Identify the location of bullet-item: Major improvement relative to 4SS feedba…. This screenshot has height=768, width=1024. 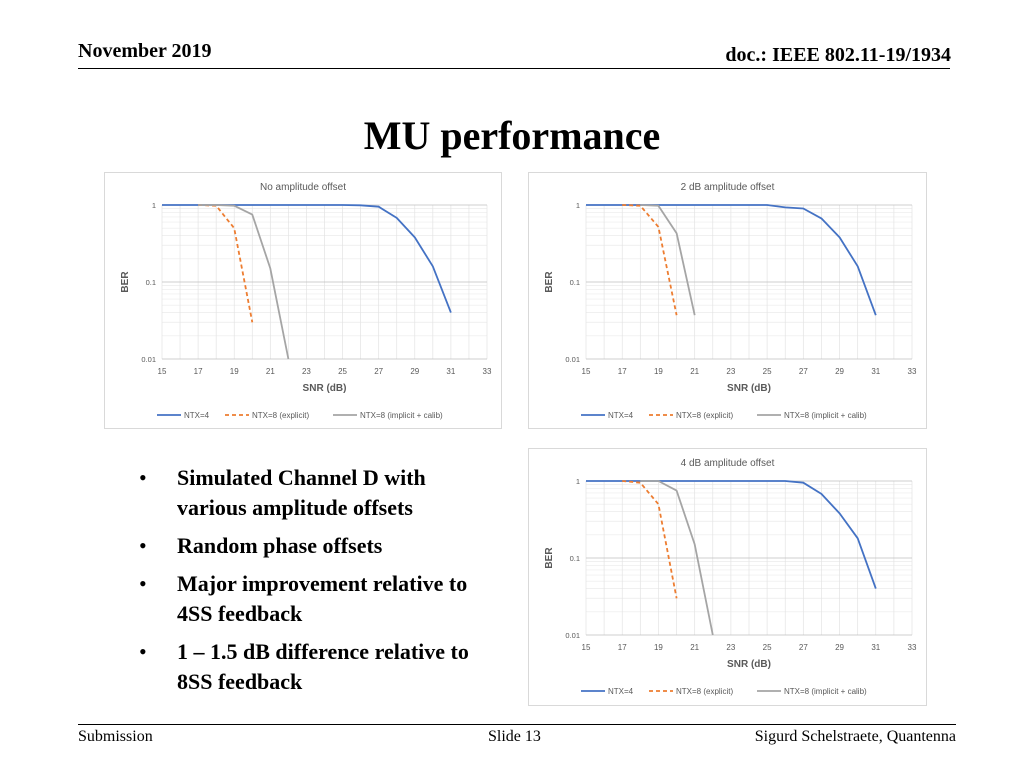
(313, 599).